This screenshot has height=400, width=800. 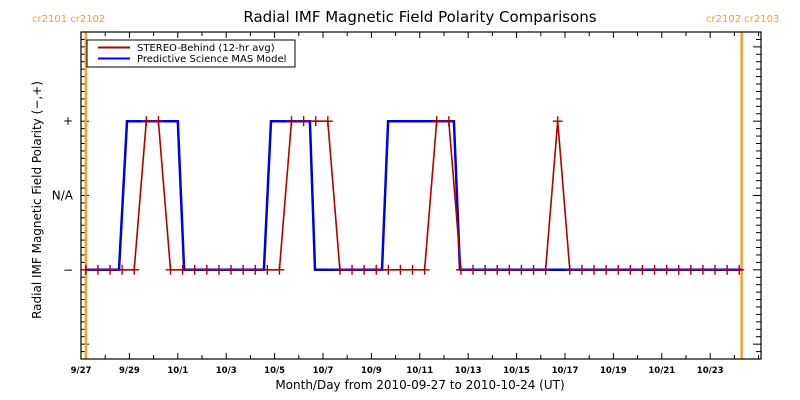 I want to click on legend-label-mas: Predictive Science MAS Model, so click(x=211, y=59).